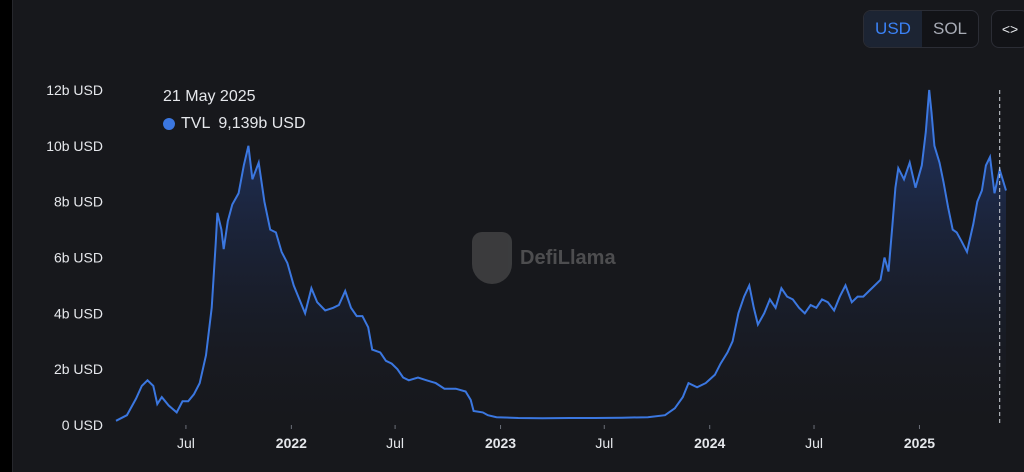 The width and height of the screenshot is (1024, 472). I want to click on tooltip-date: 21 May 2025, so click(209, 96).